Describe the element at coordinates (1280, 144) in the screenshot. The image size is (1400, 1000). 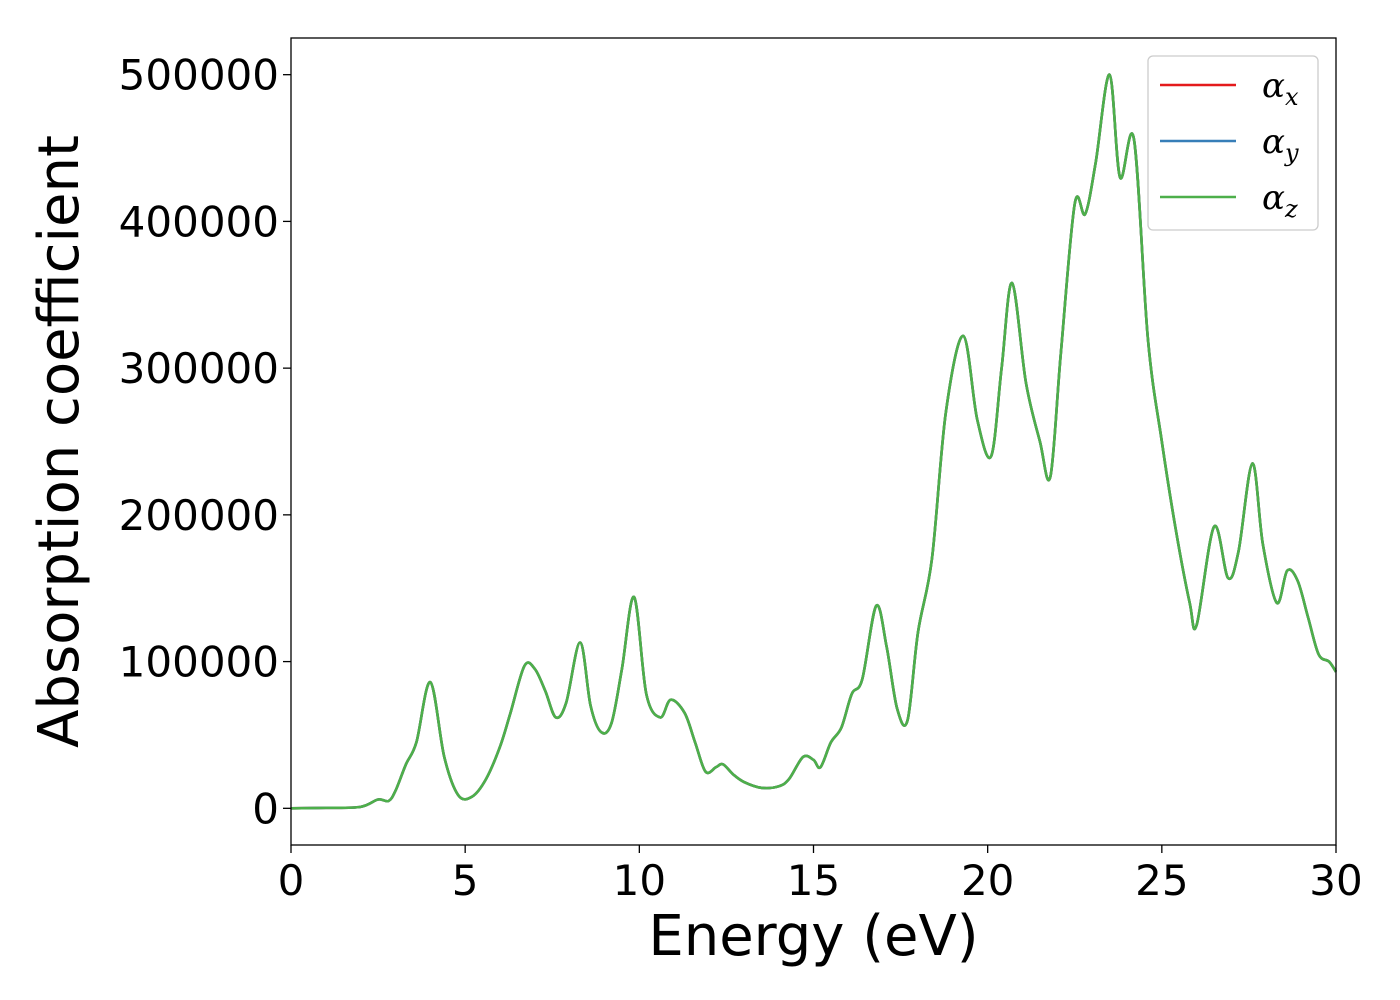
I see `legend-label: αy` at that location.